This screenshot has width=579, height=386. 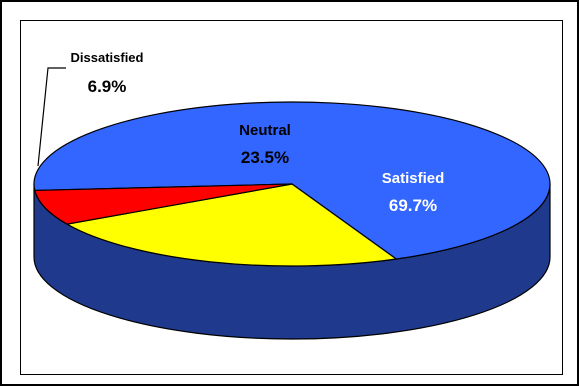 What do you see at coordinates (107, 86) in the screenshot?
I see `label-dissatisfied-value: 6.9%` at bounding box center [107, 86].